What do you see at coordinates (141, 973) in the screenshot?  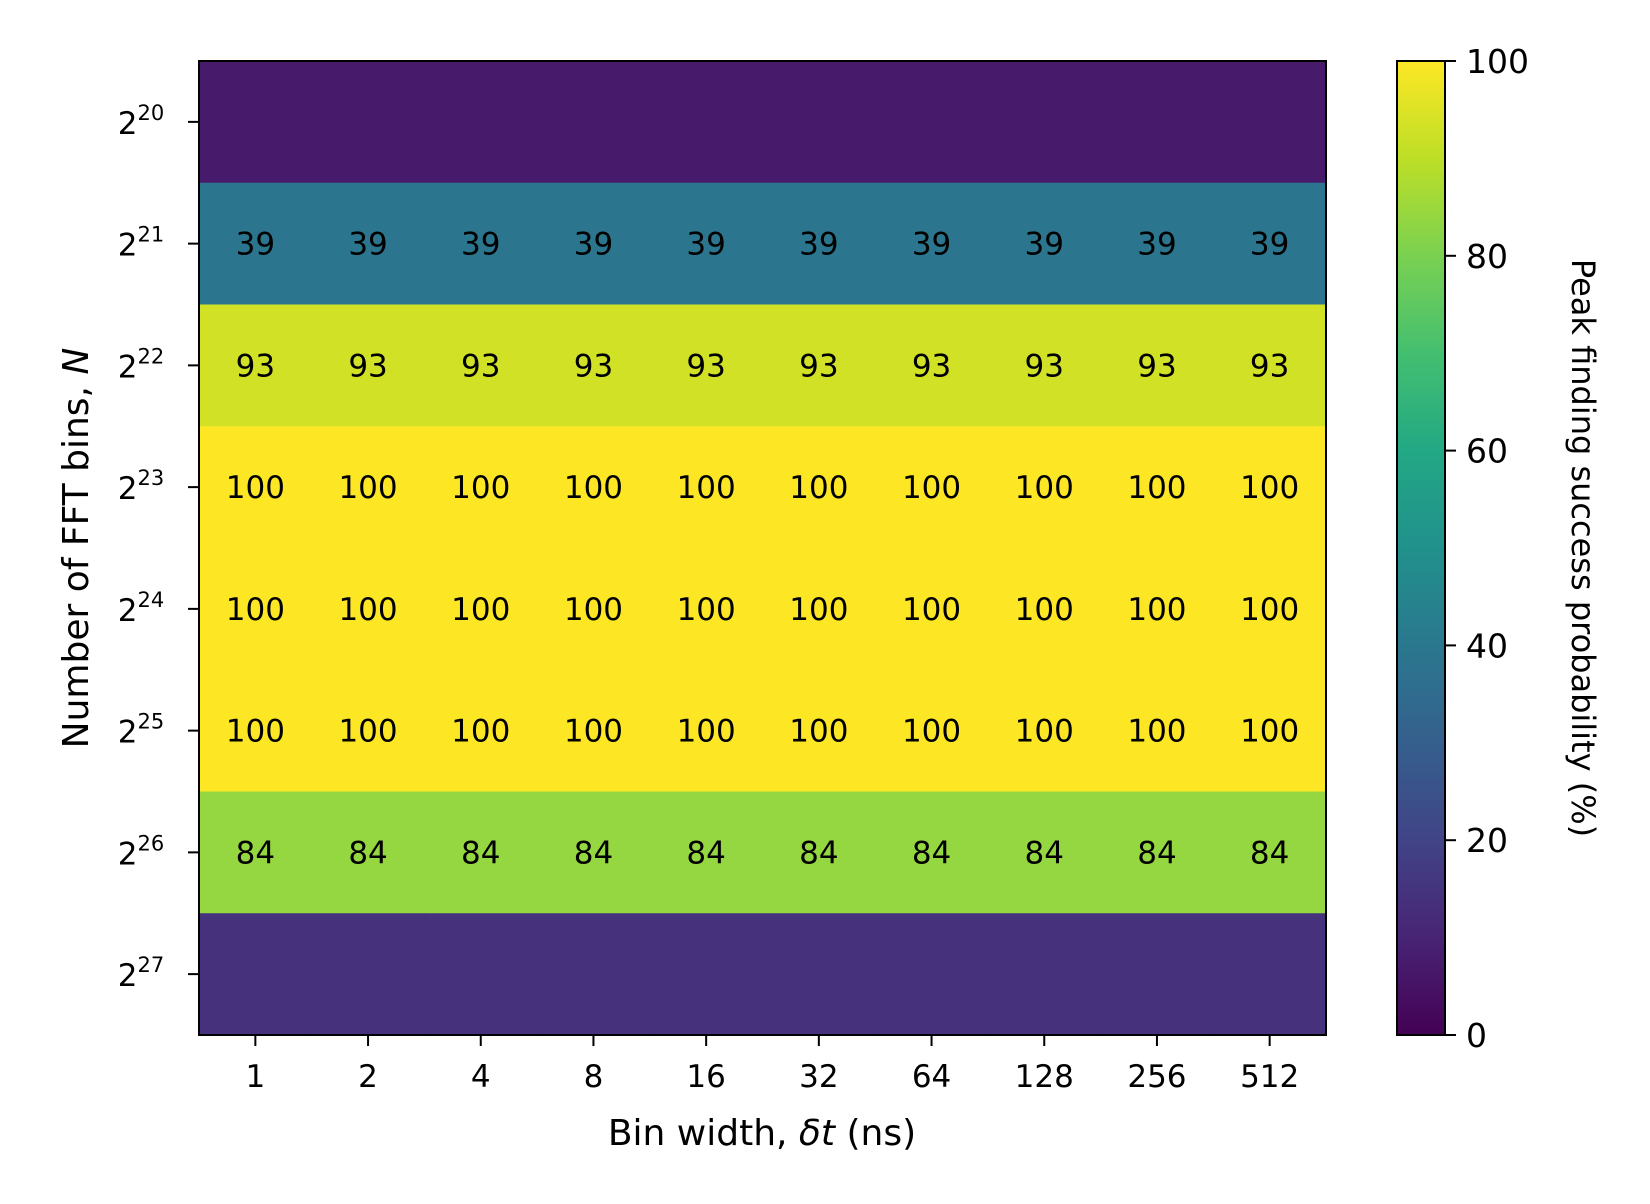 I see `y-tick-label: 227` at bounding box center [141, 973].